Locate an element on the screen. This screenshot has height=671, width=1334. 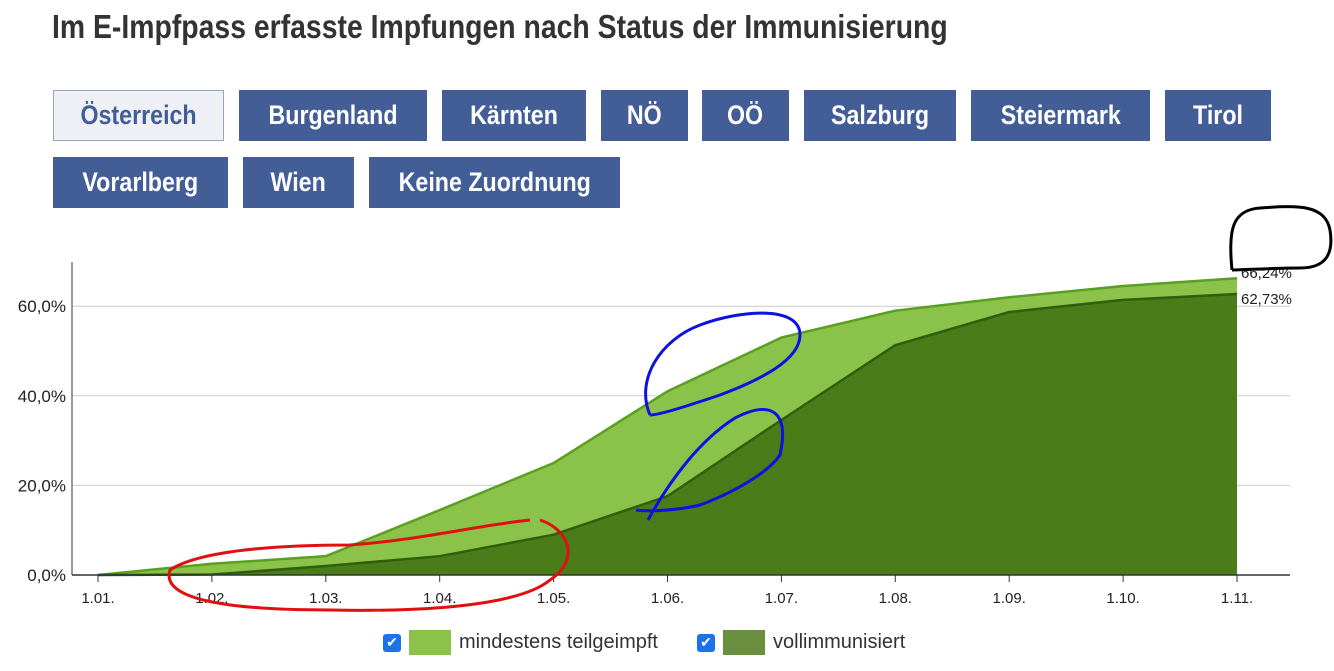
legend-label: vollimmunisiert is located at coordinates (839, 642).